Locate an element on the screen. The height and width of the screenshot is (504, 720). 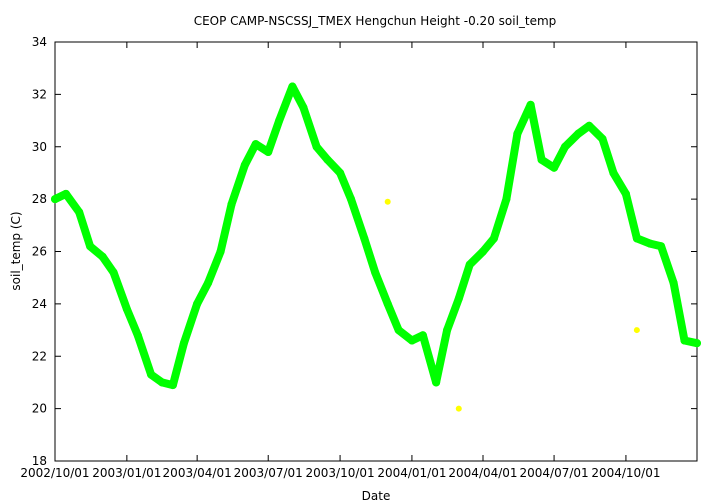
x-axis-label: Date is located at coordinates (376, 496).